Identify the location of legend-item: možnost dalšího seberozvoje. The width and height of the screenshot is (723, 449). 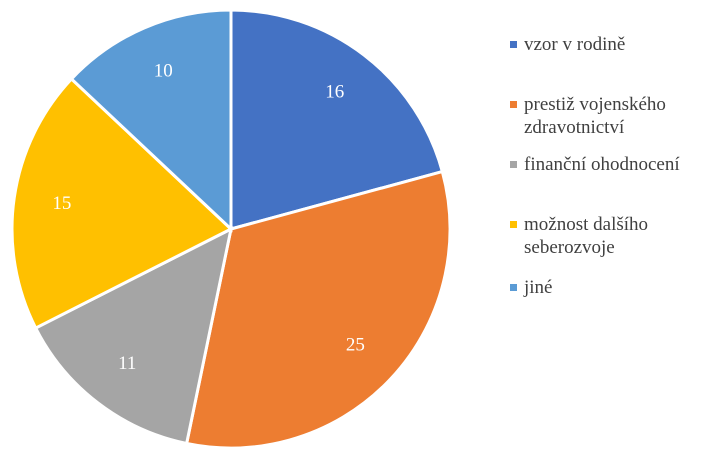
(616, 236).